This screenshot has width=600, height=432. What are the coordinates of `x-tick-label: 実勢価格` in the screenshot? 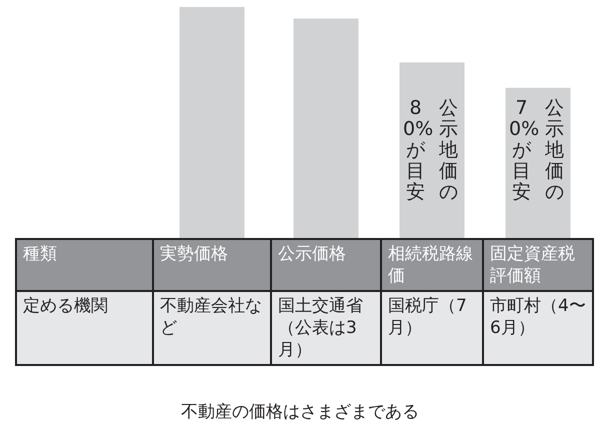 It's located at (212, 265).